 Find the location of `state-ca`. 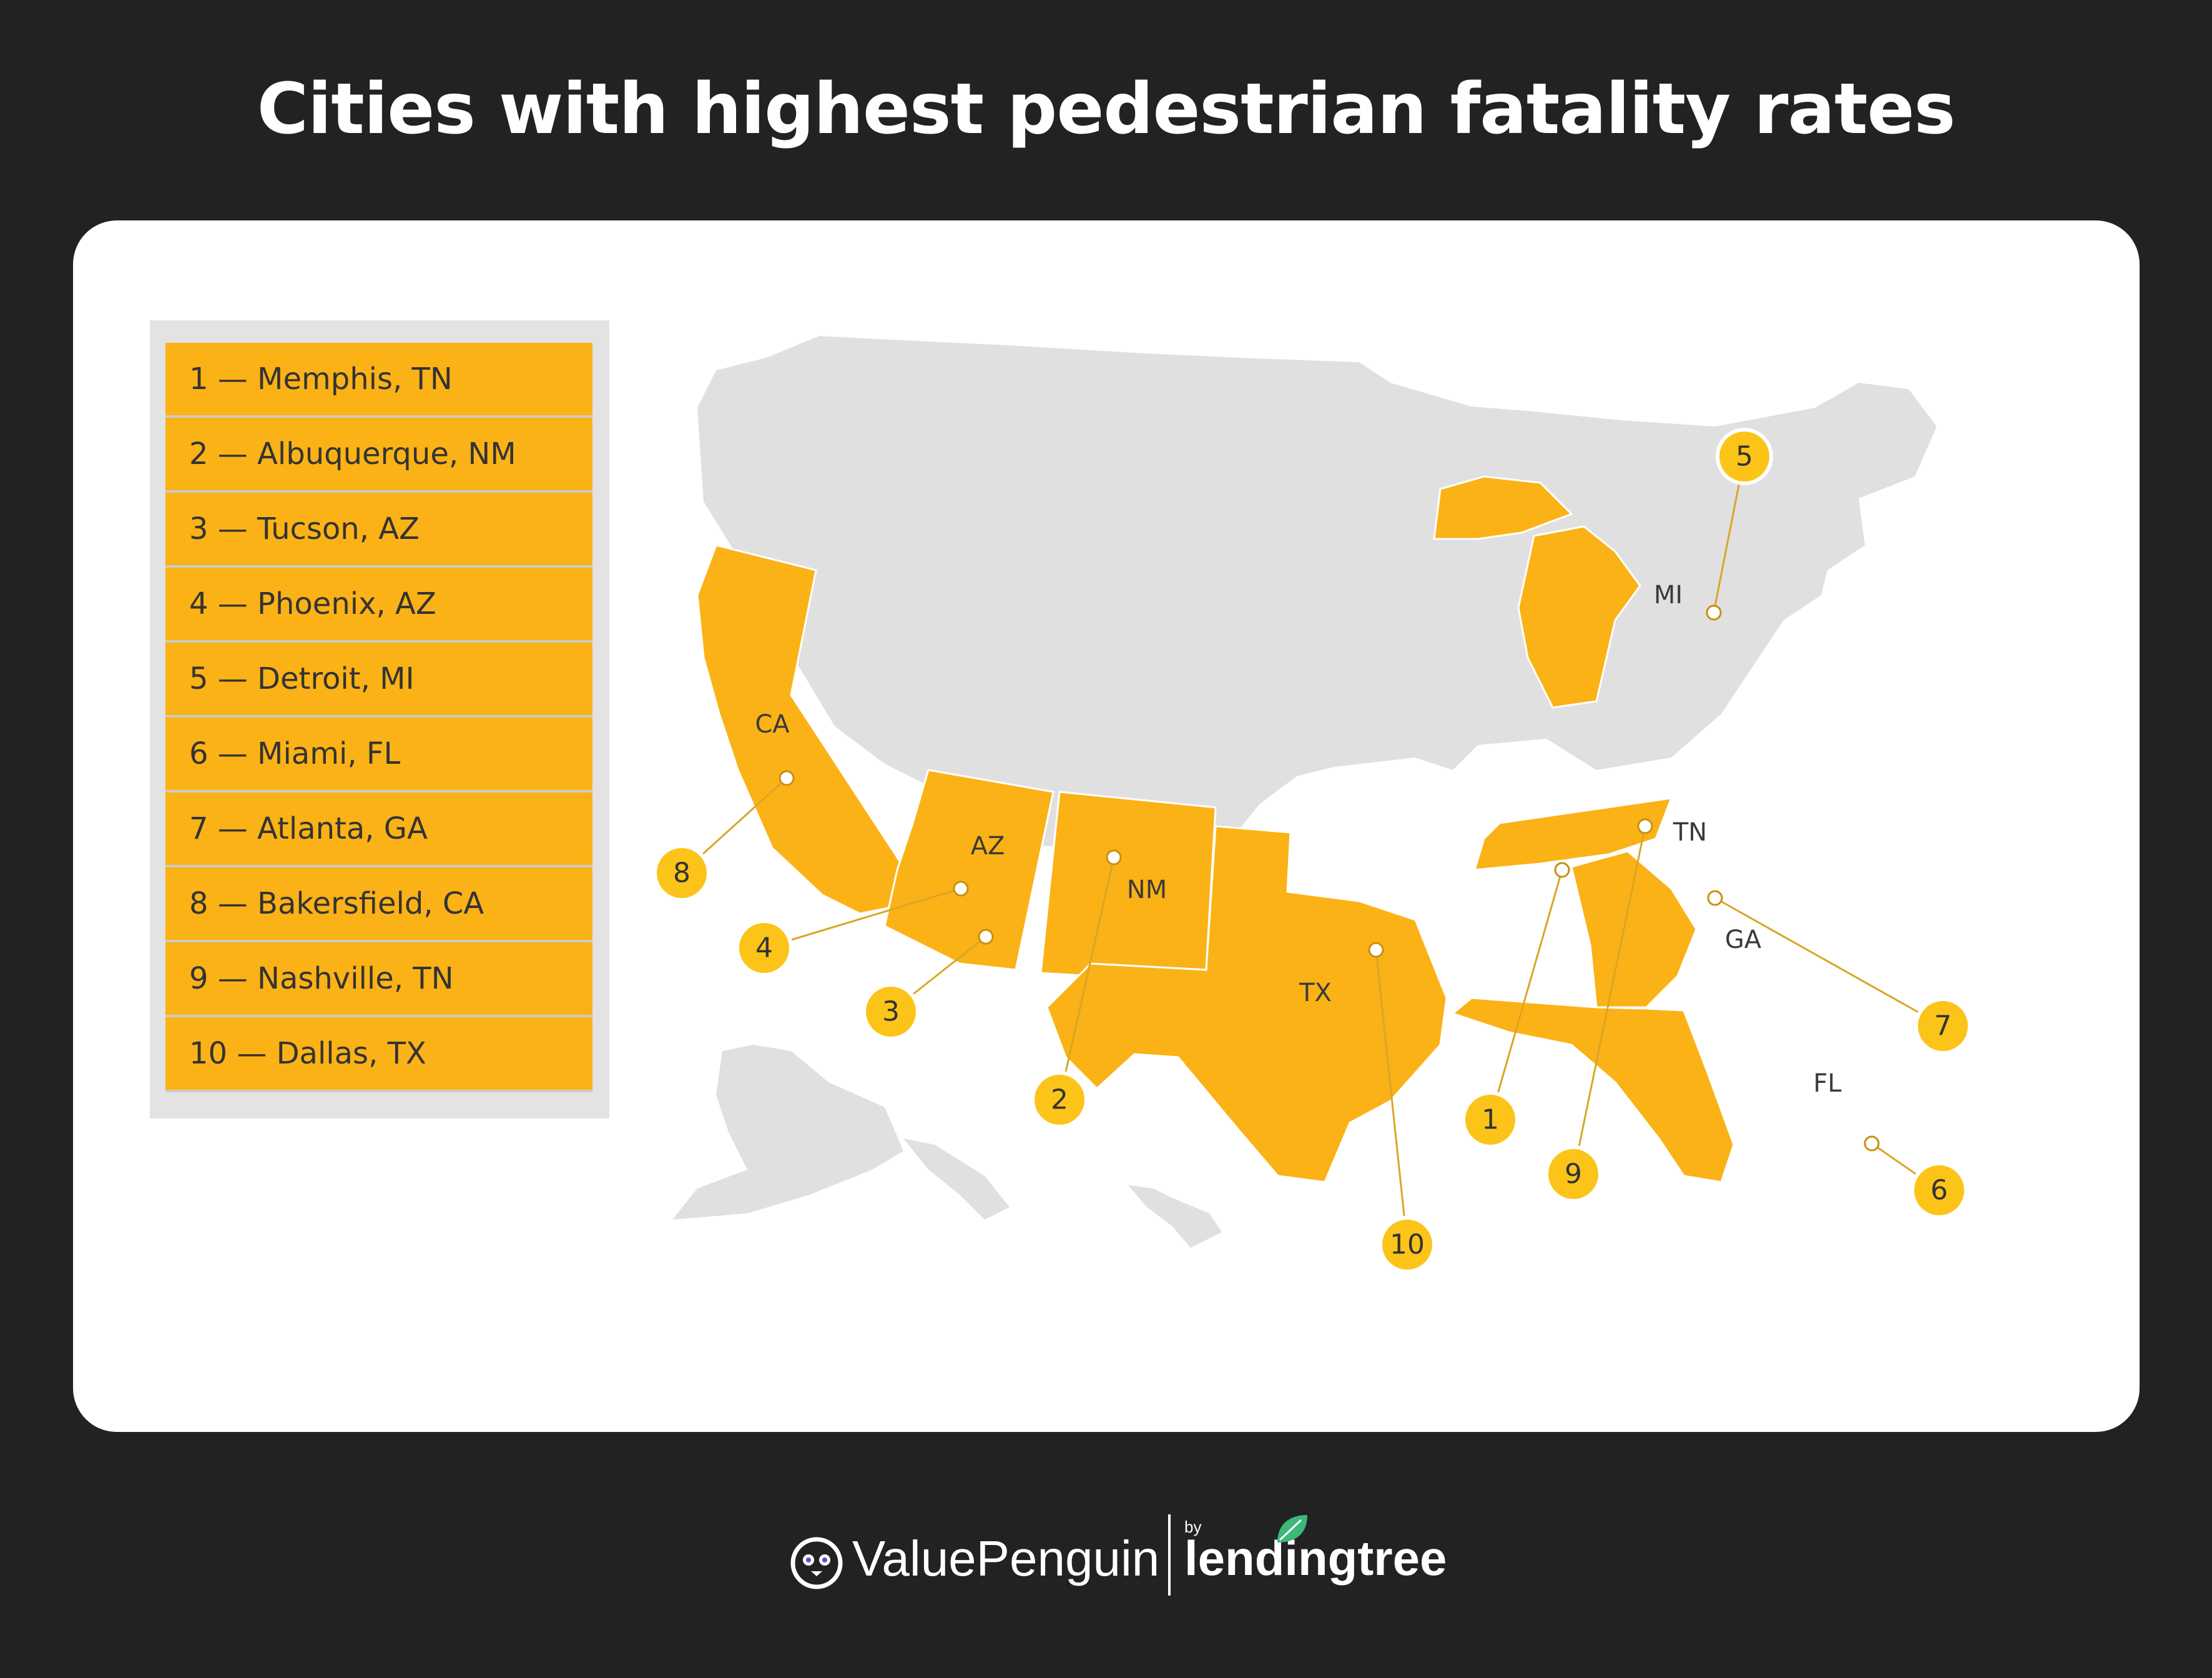

state-ca is located at coordinates (800, 729).